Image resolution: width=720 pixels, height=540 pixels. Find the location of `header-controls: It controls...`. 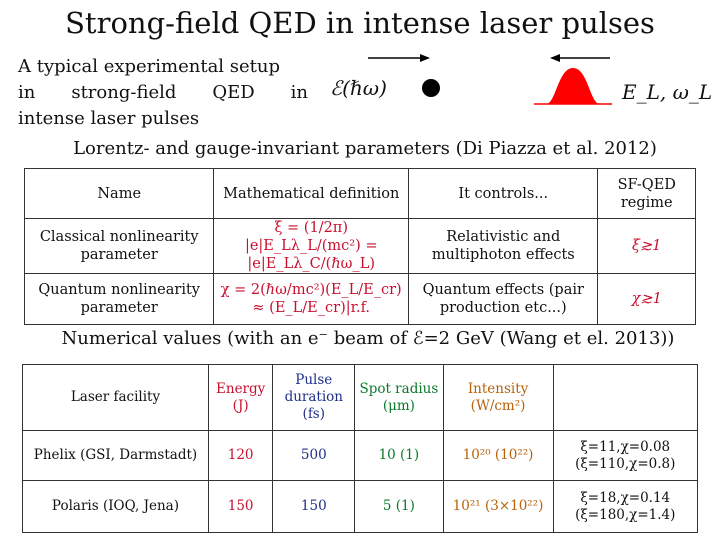

header-controls: It controls... is located at coordinates (503, 193).